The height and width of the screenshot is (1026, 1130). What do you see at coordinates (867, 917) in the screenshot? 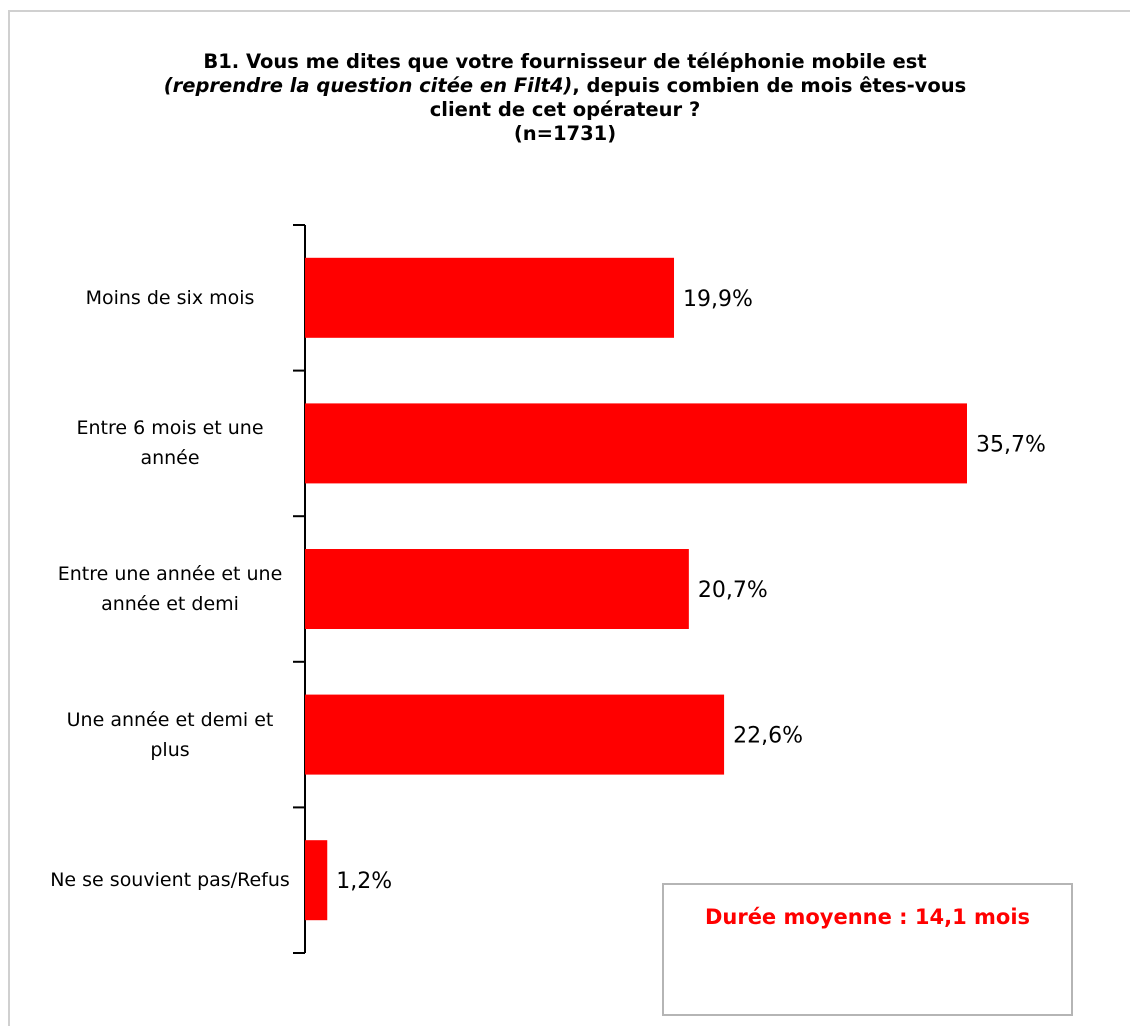
I see `average-duration-text: Durée moyenne : 14,1 mois` at bounding box center [867, 917].